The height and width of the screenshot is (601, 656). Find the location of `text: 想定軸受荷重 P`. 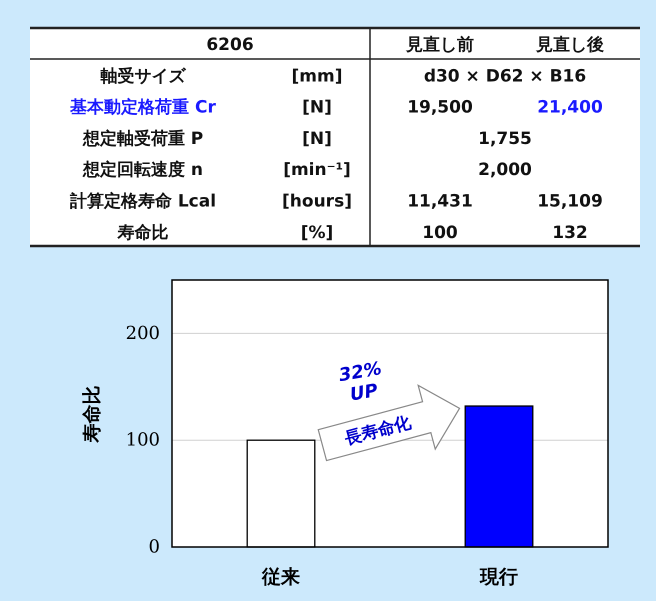

text: 想定軸受荷重 P is located at coordinates (143, 138).